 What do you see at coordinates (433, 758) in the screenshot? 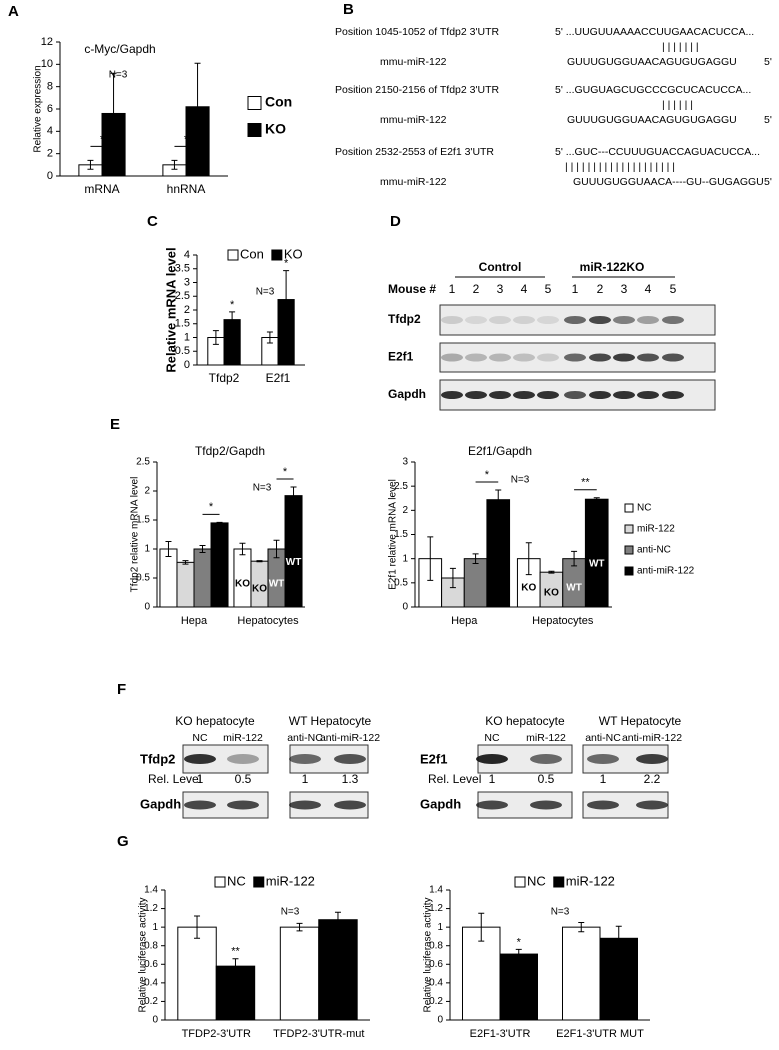
I see `target-label: E2f1` at bounding box center [433, 758].